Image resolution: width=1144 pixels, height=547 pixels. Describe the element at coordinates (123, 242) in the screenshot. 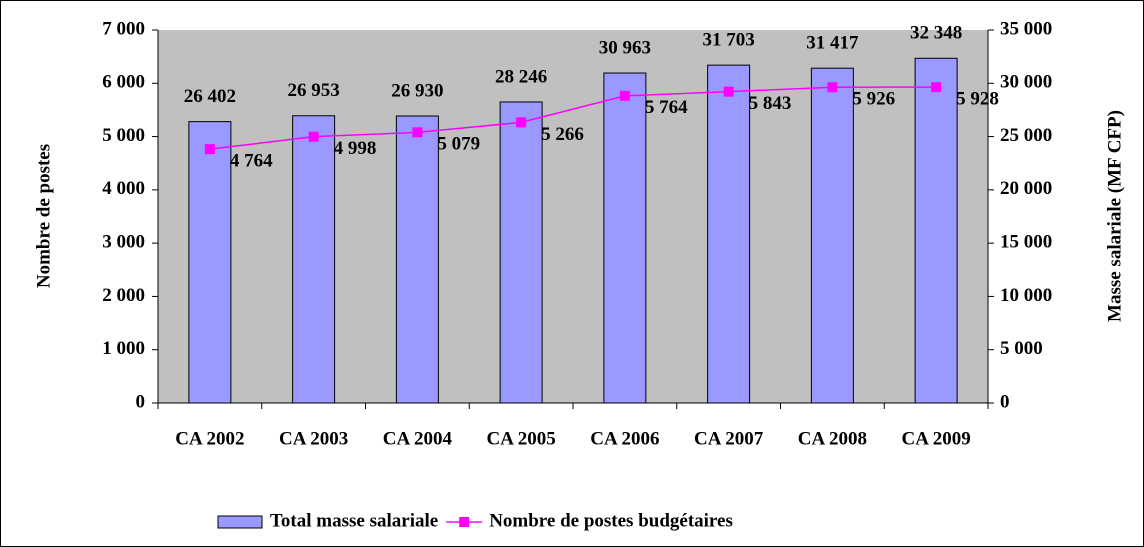

I see `y-tick-label: 3 000` at that location.